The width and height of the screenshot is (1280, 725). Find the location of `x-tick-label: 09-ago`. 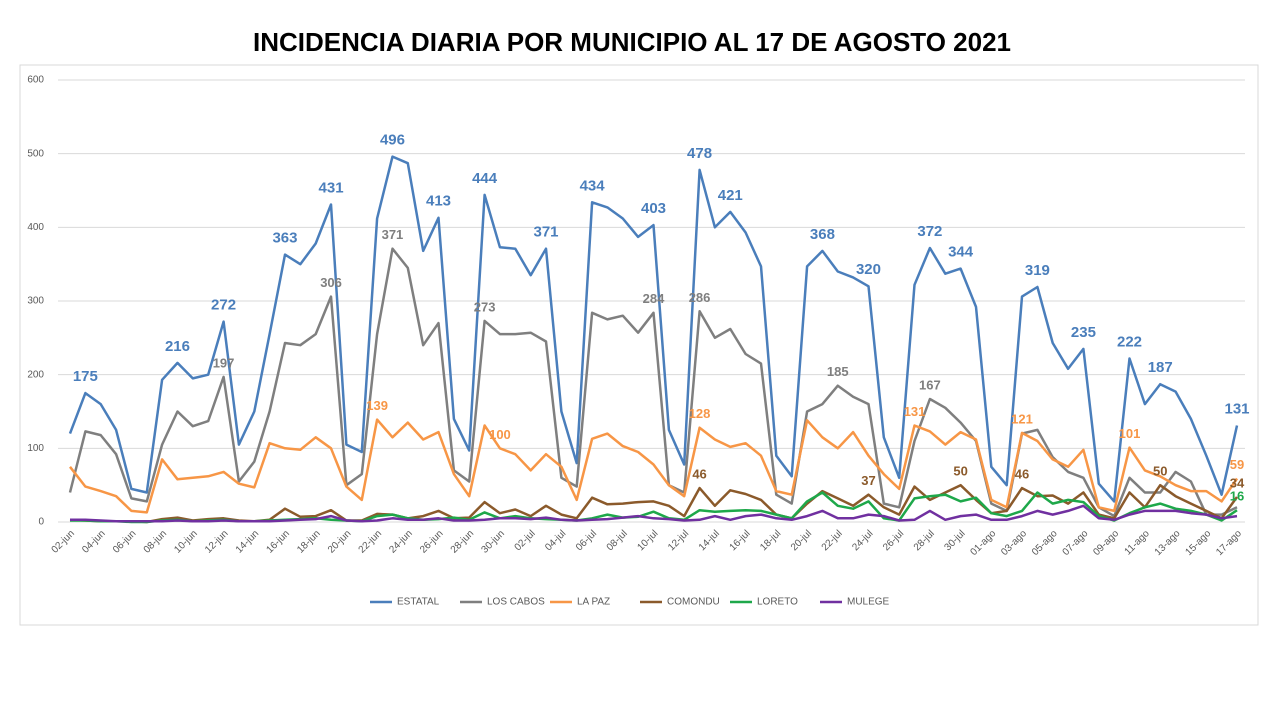

x-tick-label: 09-ago is located at coordinates (1106, 543).